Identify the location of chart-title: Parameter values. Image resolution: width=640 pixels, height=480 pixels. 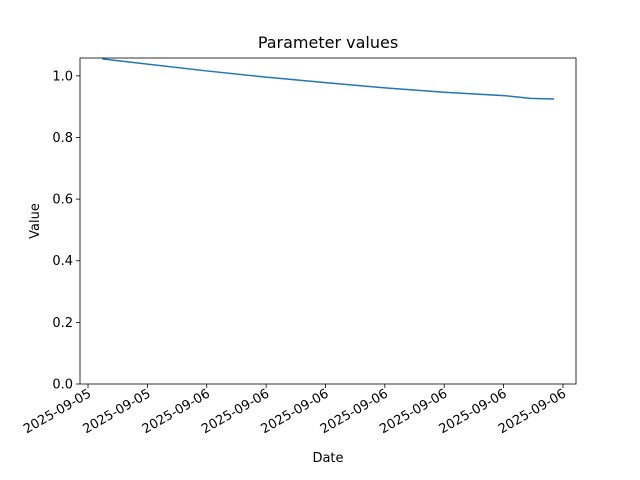
(328, 42).